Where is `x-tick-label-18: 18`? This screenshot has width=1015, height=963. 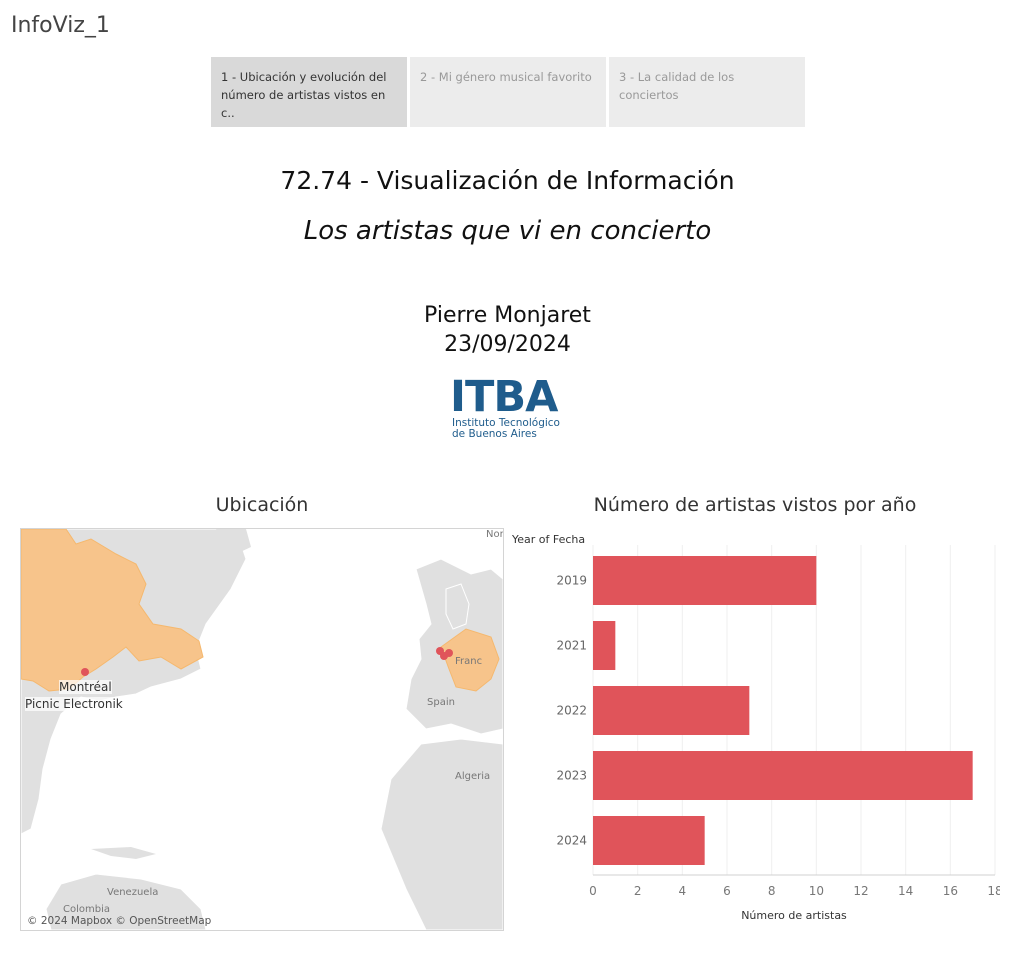
x-tick-label-18: 18 is located at coordinates (993, 890).